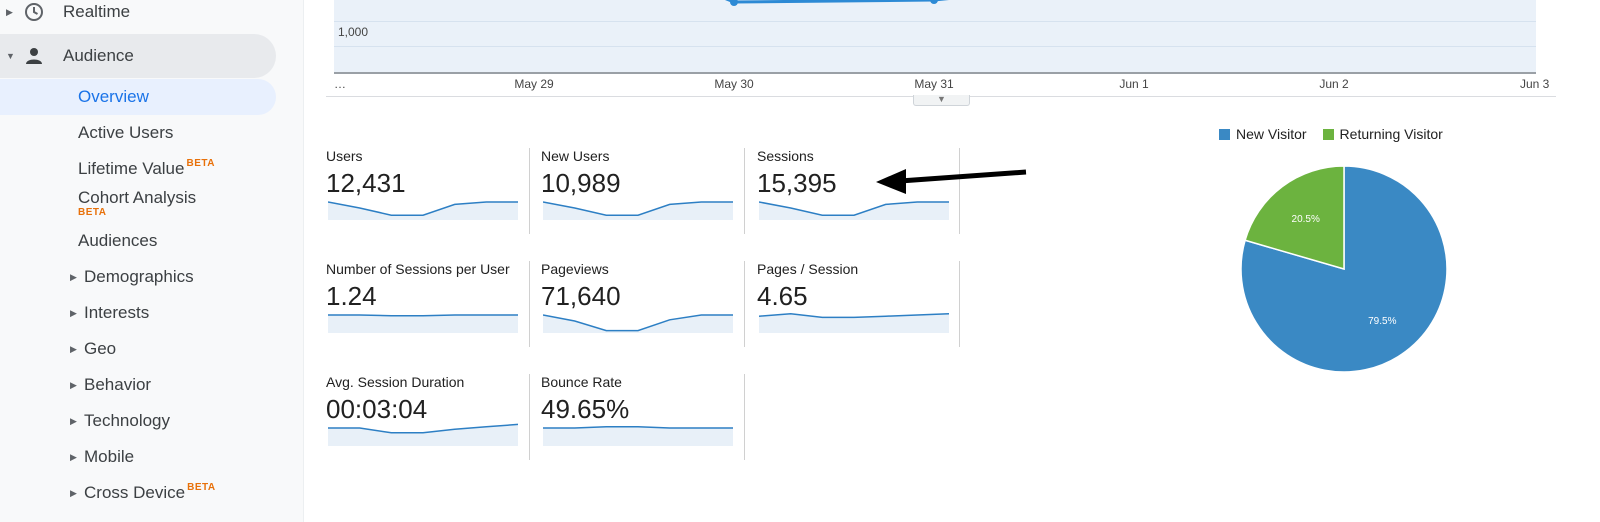 The width and height of the screenshot is (1600, 522). I want to click on sidebar-item-label: Cohort Analysis, so click(137, 197).